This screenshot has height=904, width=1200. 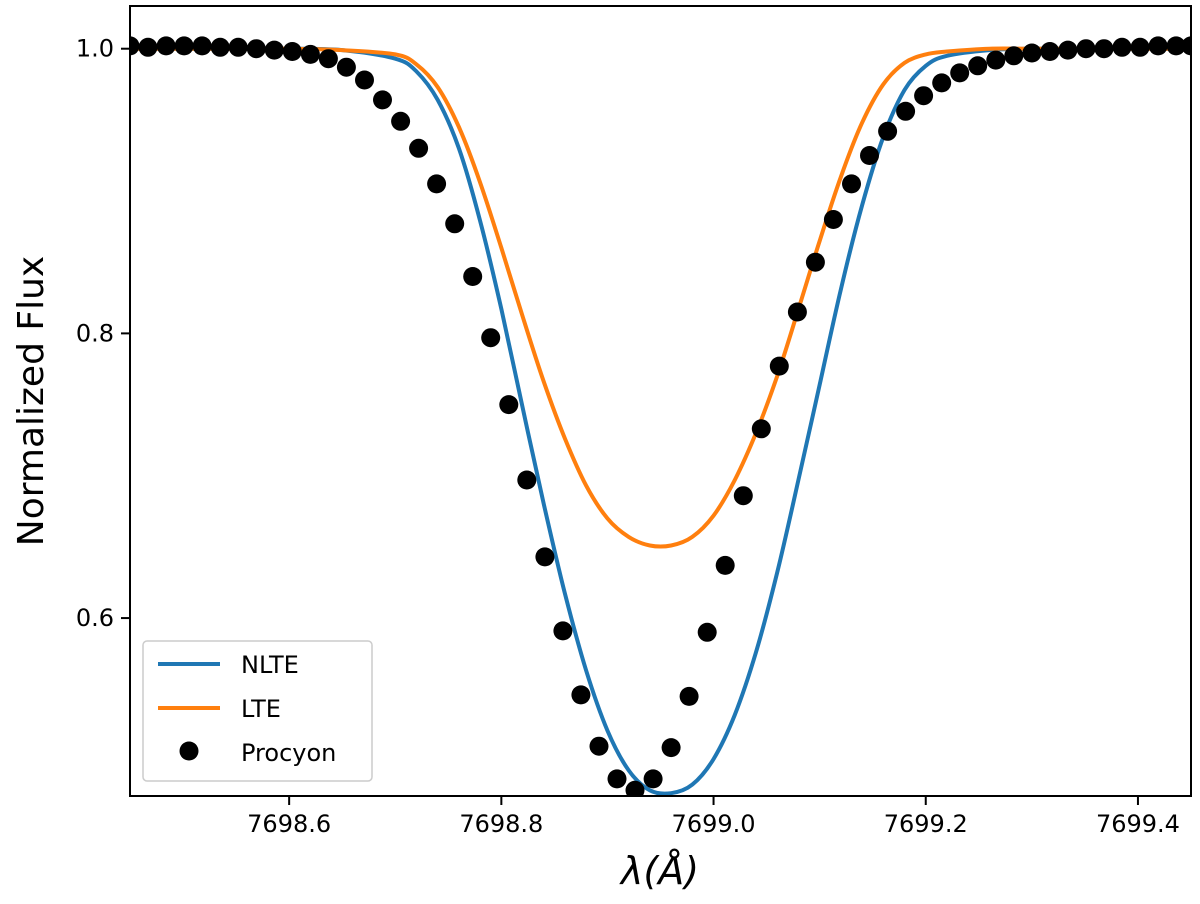 What do you see at coordinates (95, 618) in the screenshot?
I see `y-tick-label: 0.6` at bounding box center [95, 618].